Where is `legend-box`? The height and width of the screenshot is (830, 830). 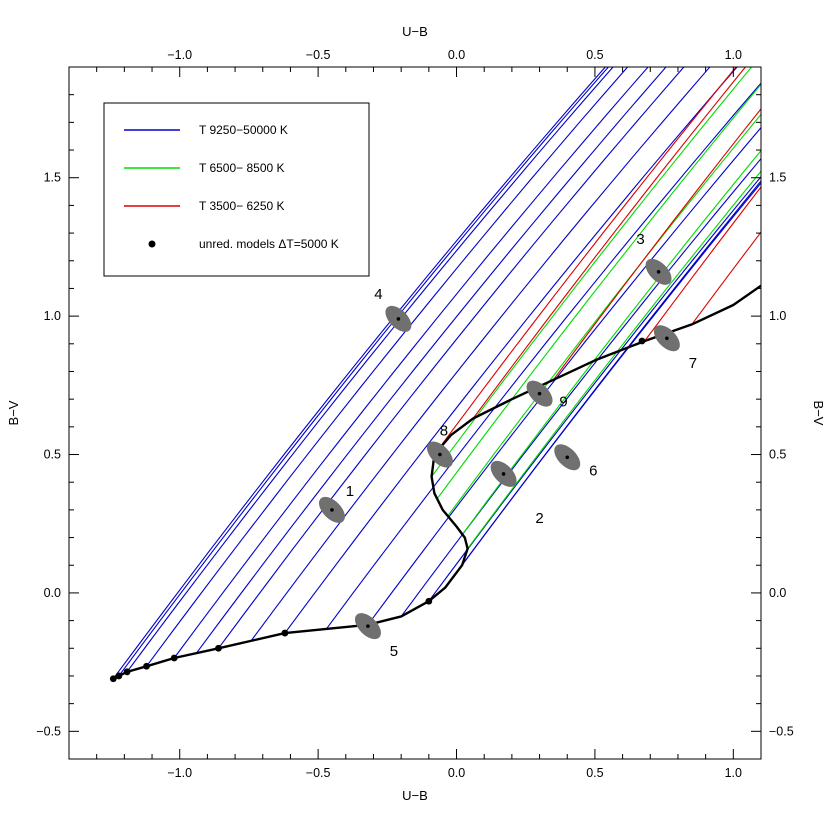 legend-box is located at coordinates (236, 189).